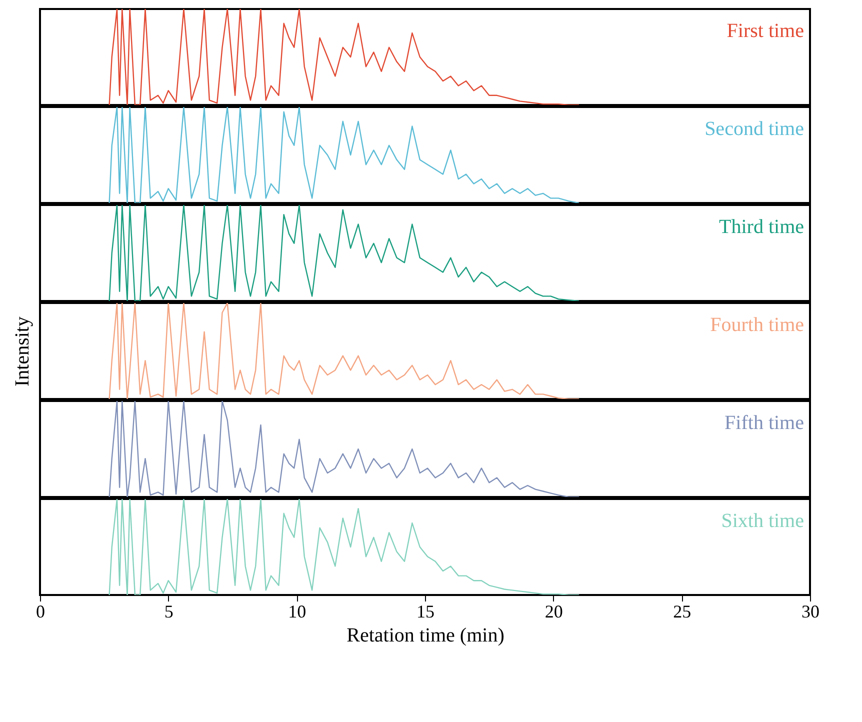  What do you see at coordinates (169, 612) in the screenshot?
I see `x-tick-label: 5` at bounding box center [169, 612].